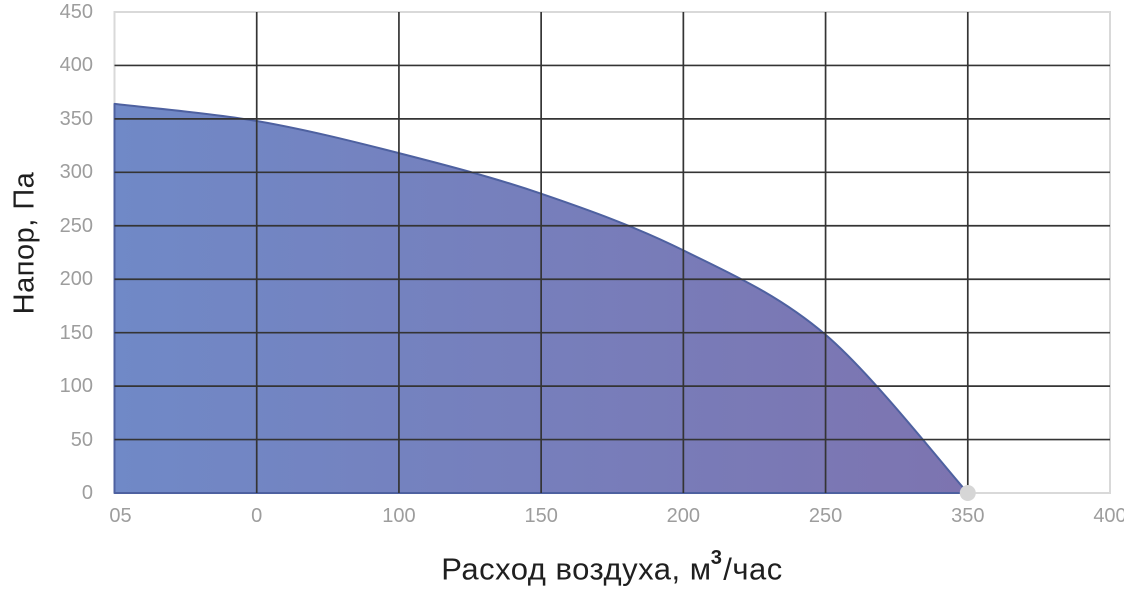  Describe the element at coordinates (967, 493) in the screenshot. I see `curve-end-marker` at that location.